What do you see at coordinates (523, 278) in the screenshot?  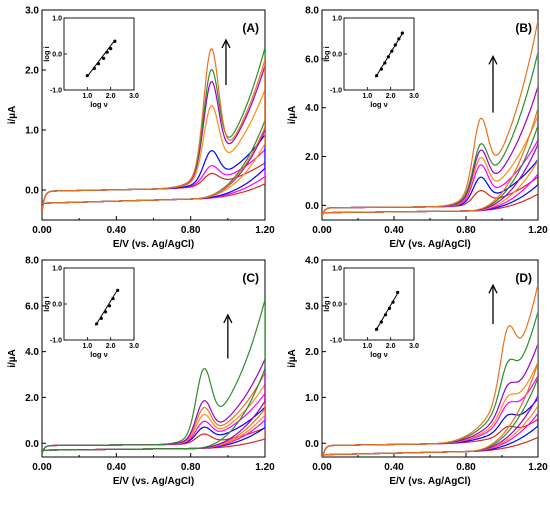 I see `panel-label: (D)` at bounding box center [523, 278].